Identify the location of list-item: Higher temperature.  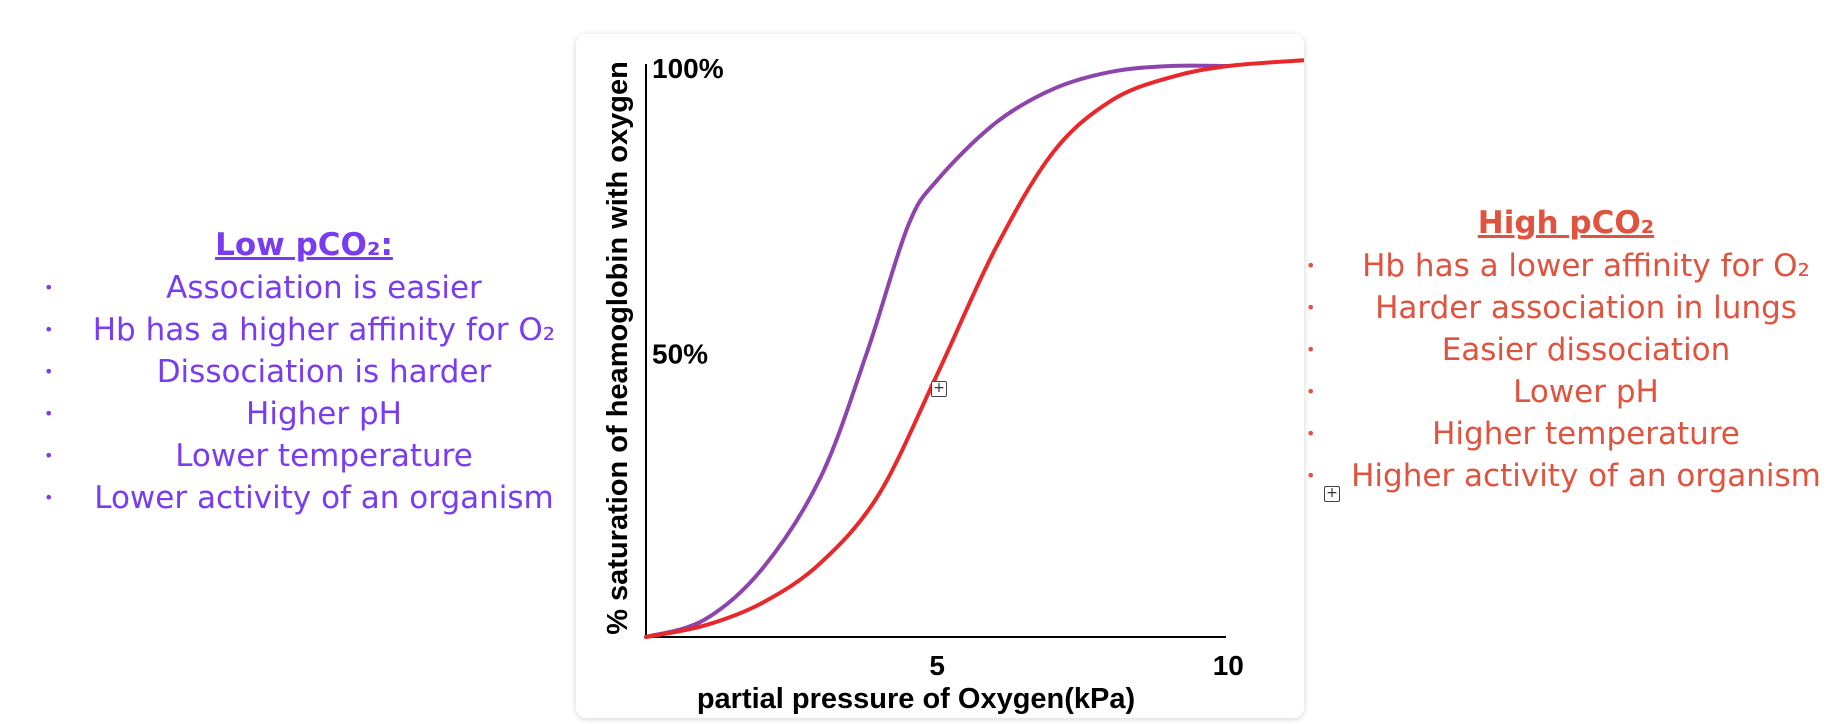
(1566, 434).